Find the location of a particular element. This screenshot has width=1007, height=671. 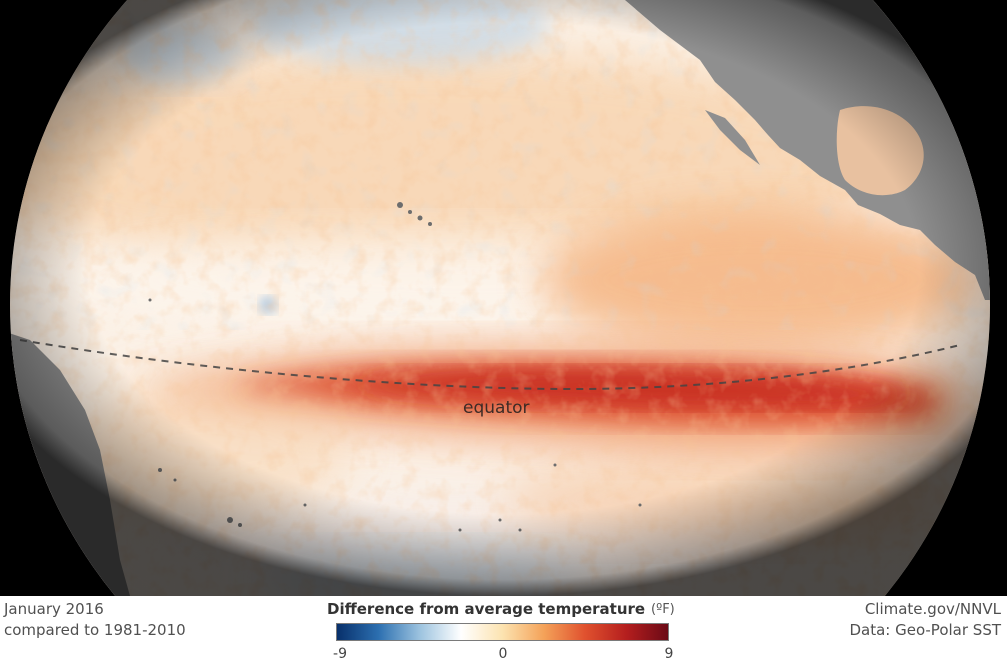

credit-label: Climate.gov/NNVL is located at coordinates (932, 609).